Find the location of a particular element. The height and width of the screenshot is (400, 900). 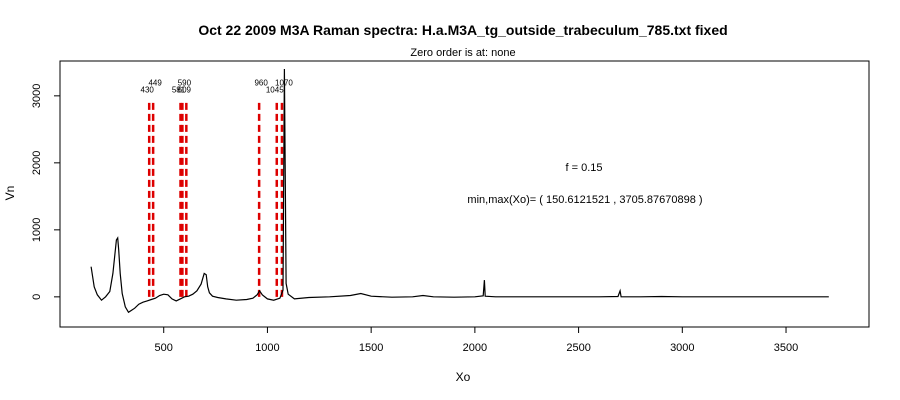

peak-marker-label: 590 is located at coordinates (185, 83).